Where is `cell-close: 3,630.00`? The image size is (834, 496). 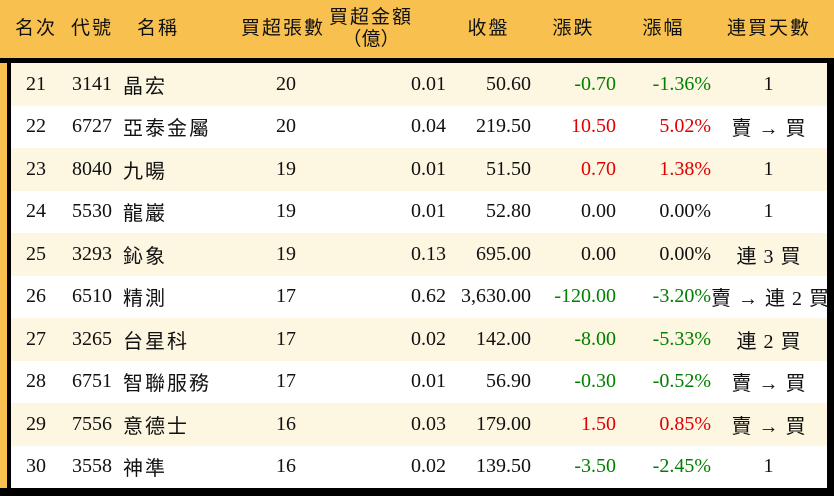 cell-close: 3,630.00 is located at coordinates (488, 296).